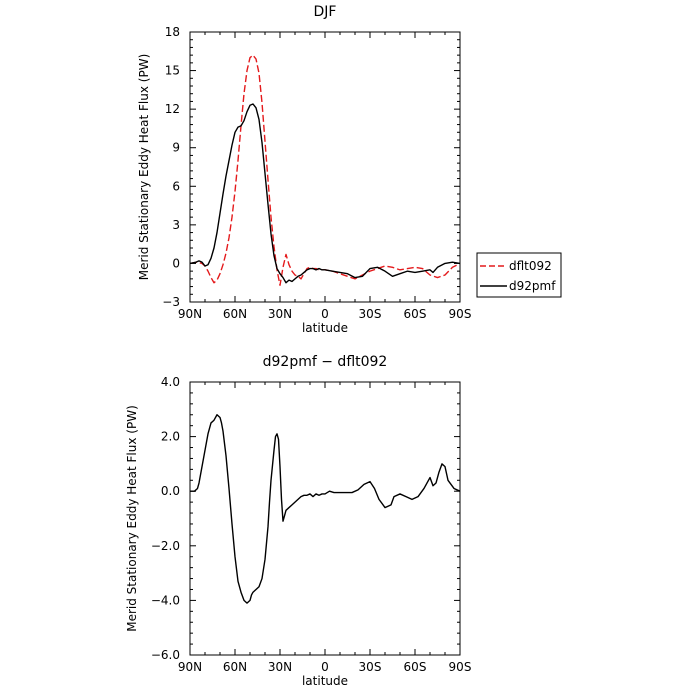  I want to click on y-tick-label: −2.0, so click(165, 546).